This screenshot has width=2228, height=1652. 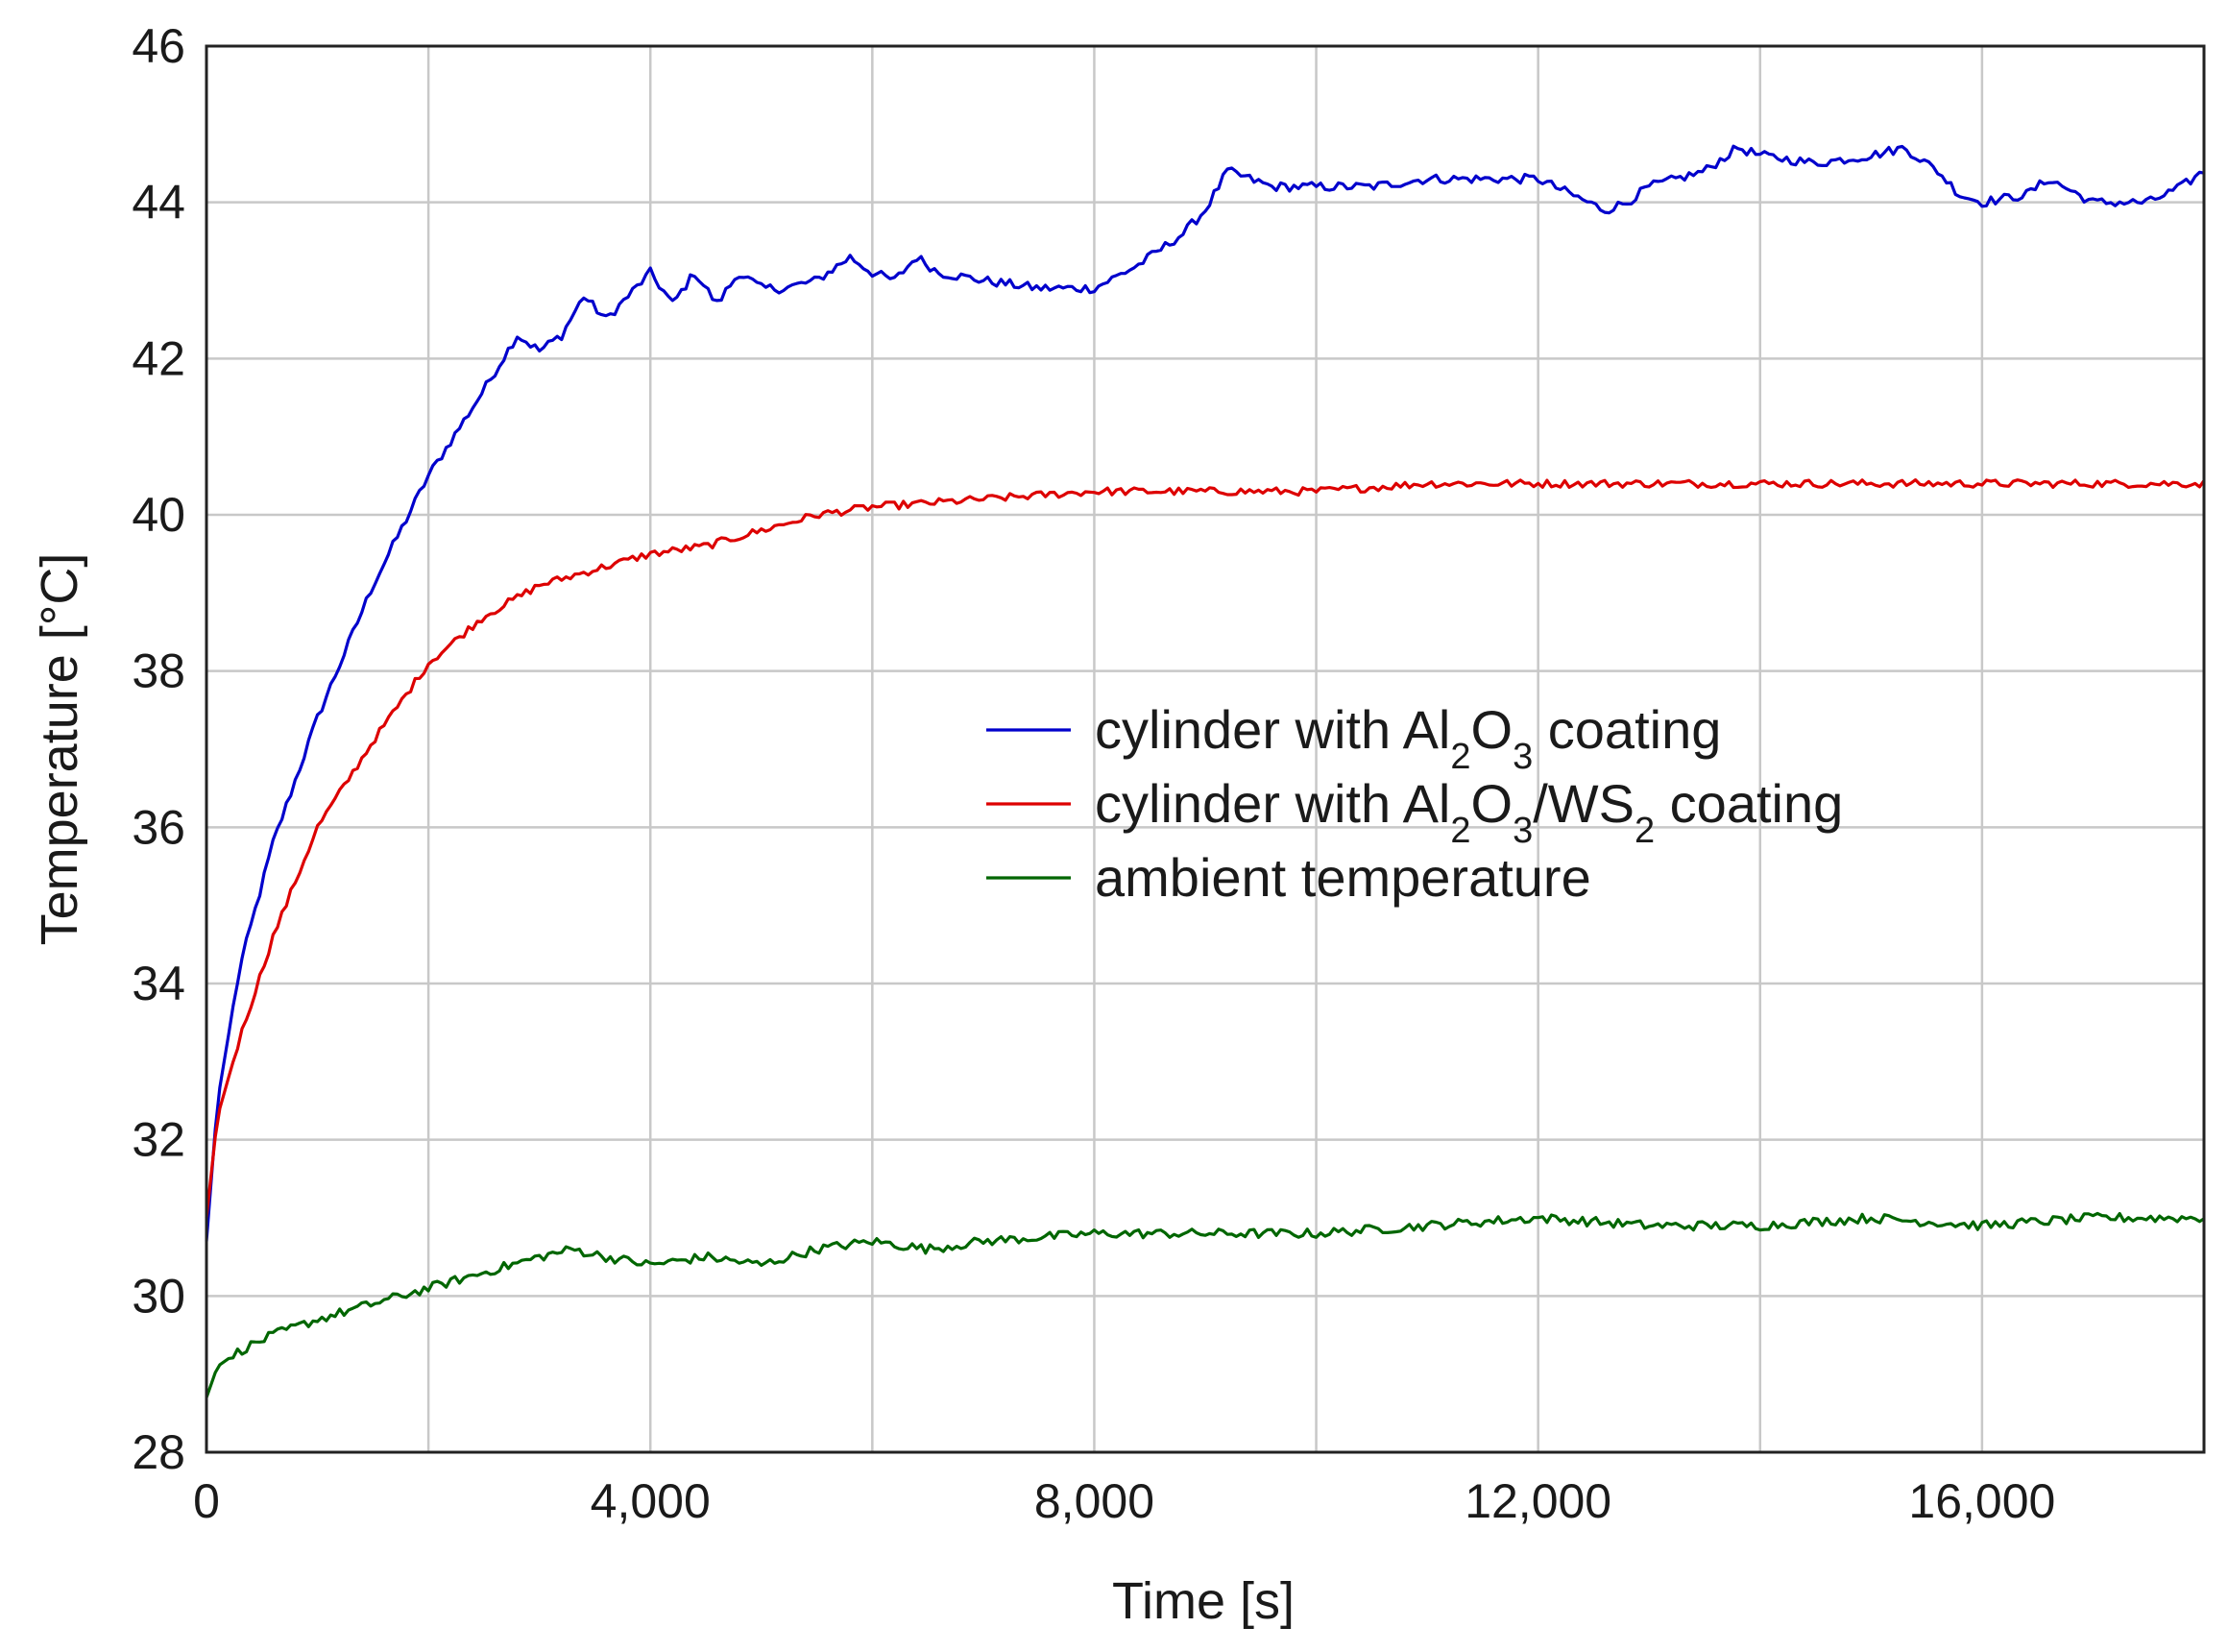 What do you see at coordinates (159, 671) in the screenshot?
I see `y-tick-label: 38` at bounding box center [159, 671].